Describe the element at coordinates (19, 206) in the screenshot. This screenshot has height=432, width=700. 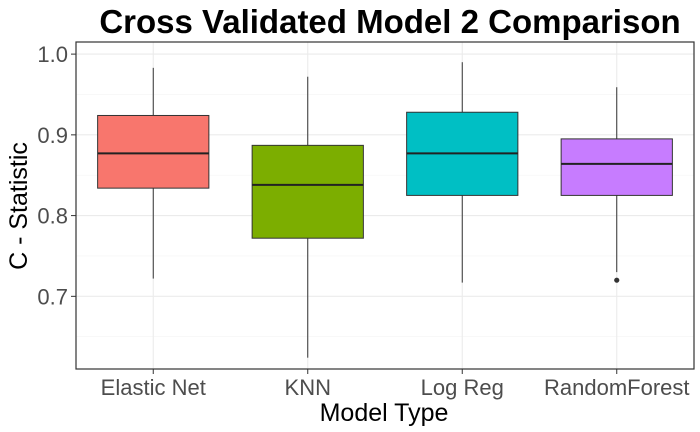
I see `y-axis-title: C - Statistic` at that location.